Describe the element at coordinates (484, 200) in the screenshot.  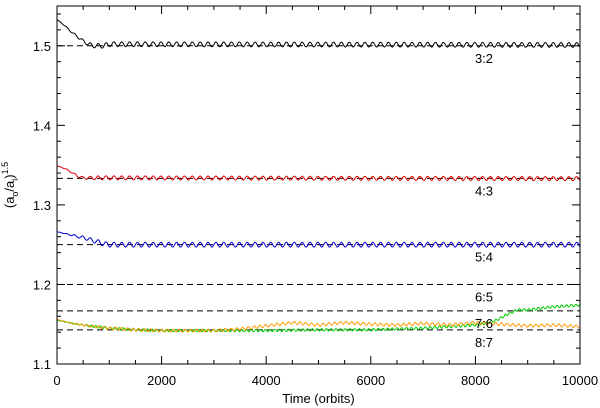
I see `resonance-labels: 3:2 4:3 5:4 6:5 7:6 8:7` at that location.